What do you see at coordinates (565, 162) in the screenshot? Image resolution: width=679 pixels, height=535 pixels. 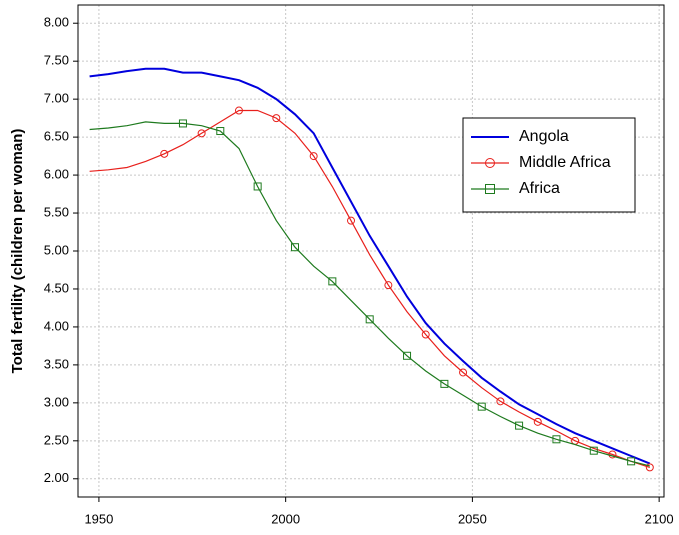 I see `legend-label: Middle Africa` at bounding box center [565, 162].